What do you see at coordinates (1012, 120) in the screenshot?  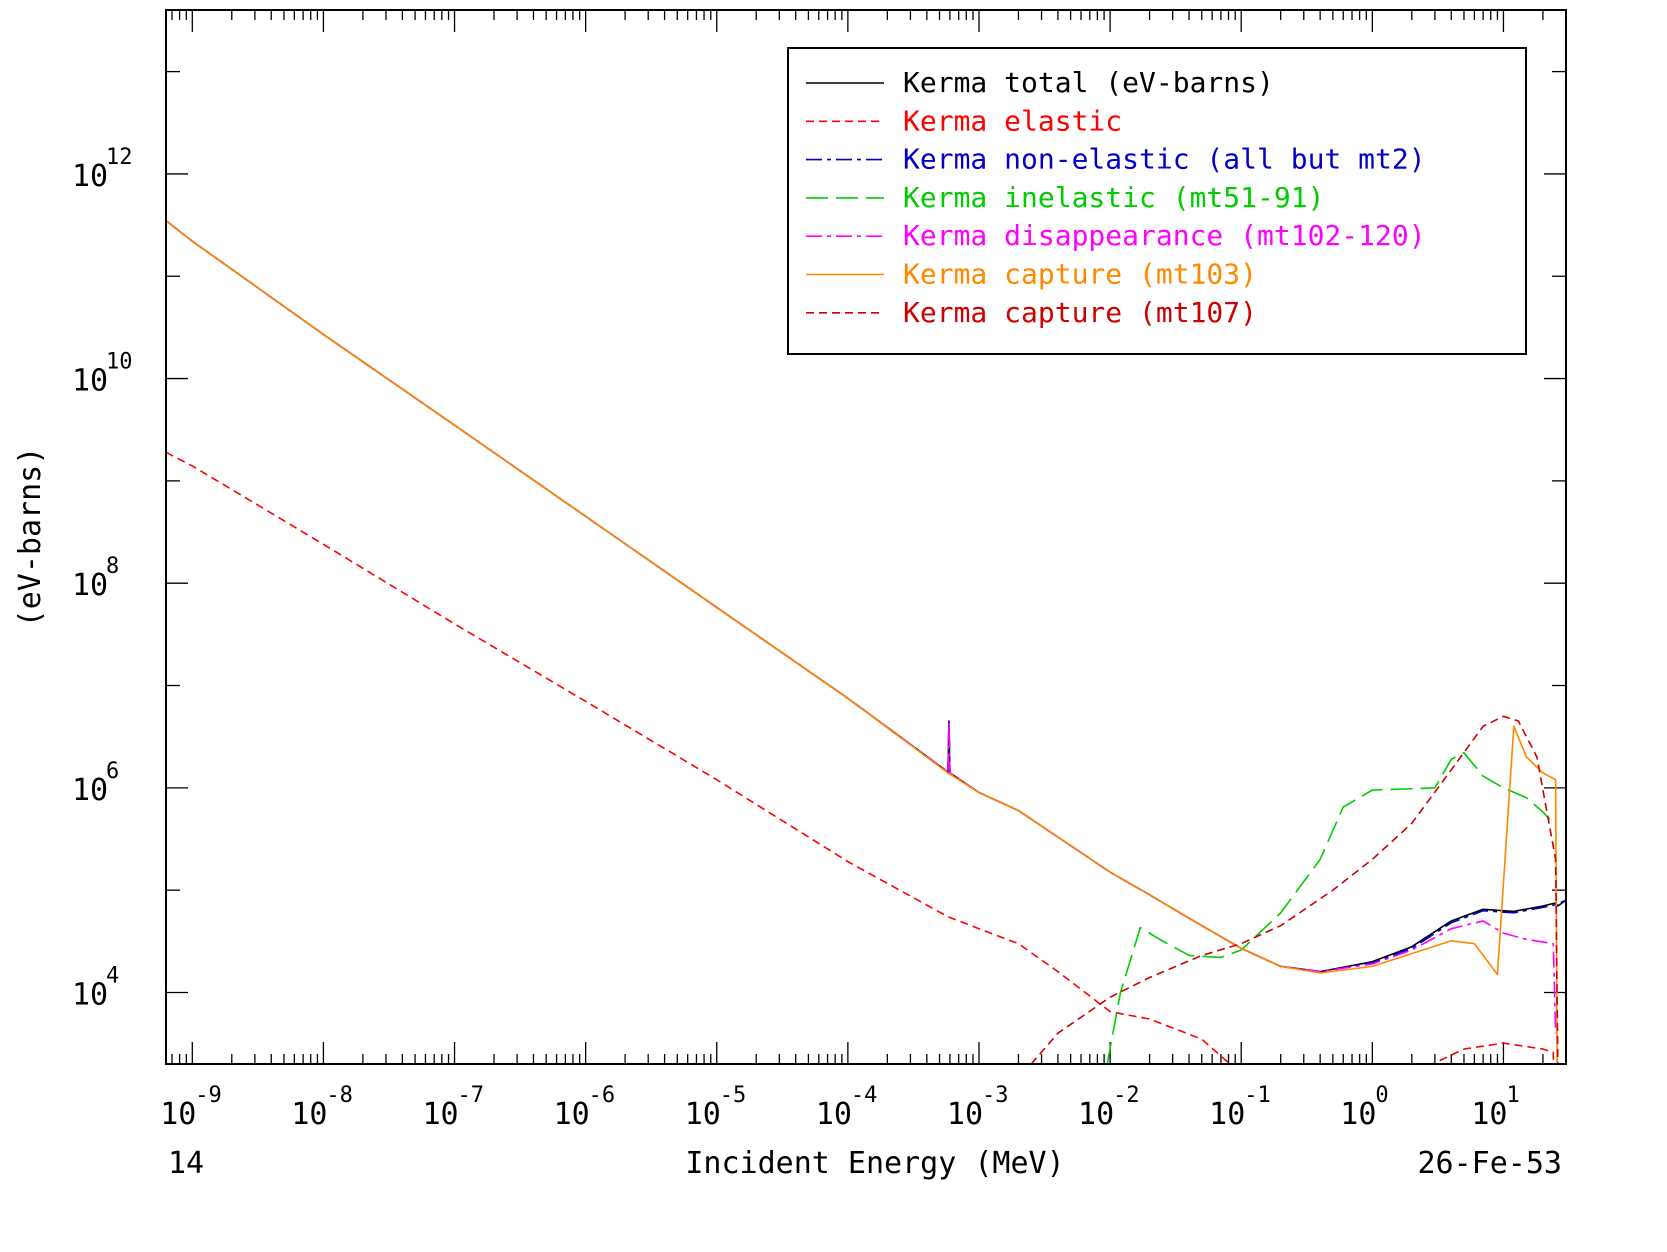 I see `legend-label: Kerma elastic` at bounding box center [1012, 120].